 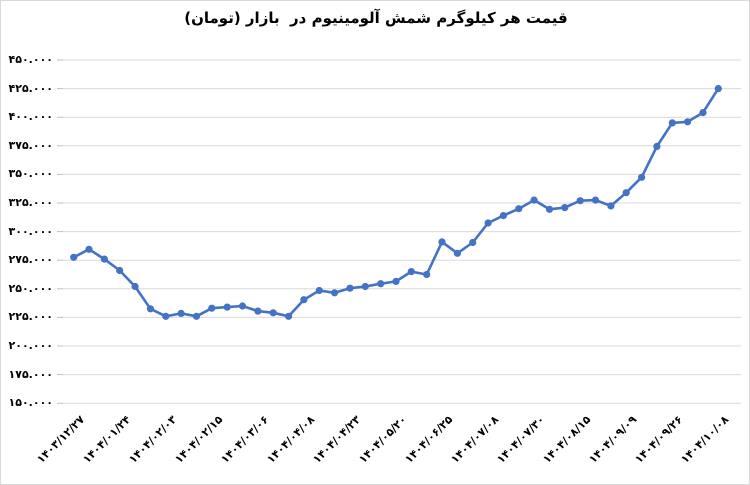 I want to click on y-axis-label: ۲۲۵.۰۰۰, so click(x=30, y=317).